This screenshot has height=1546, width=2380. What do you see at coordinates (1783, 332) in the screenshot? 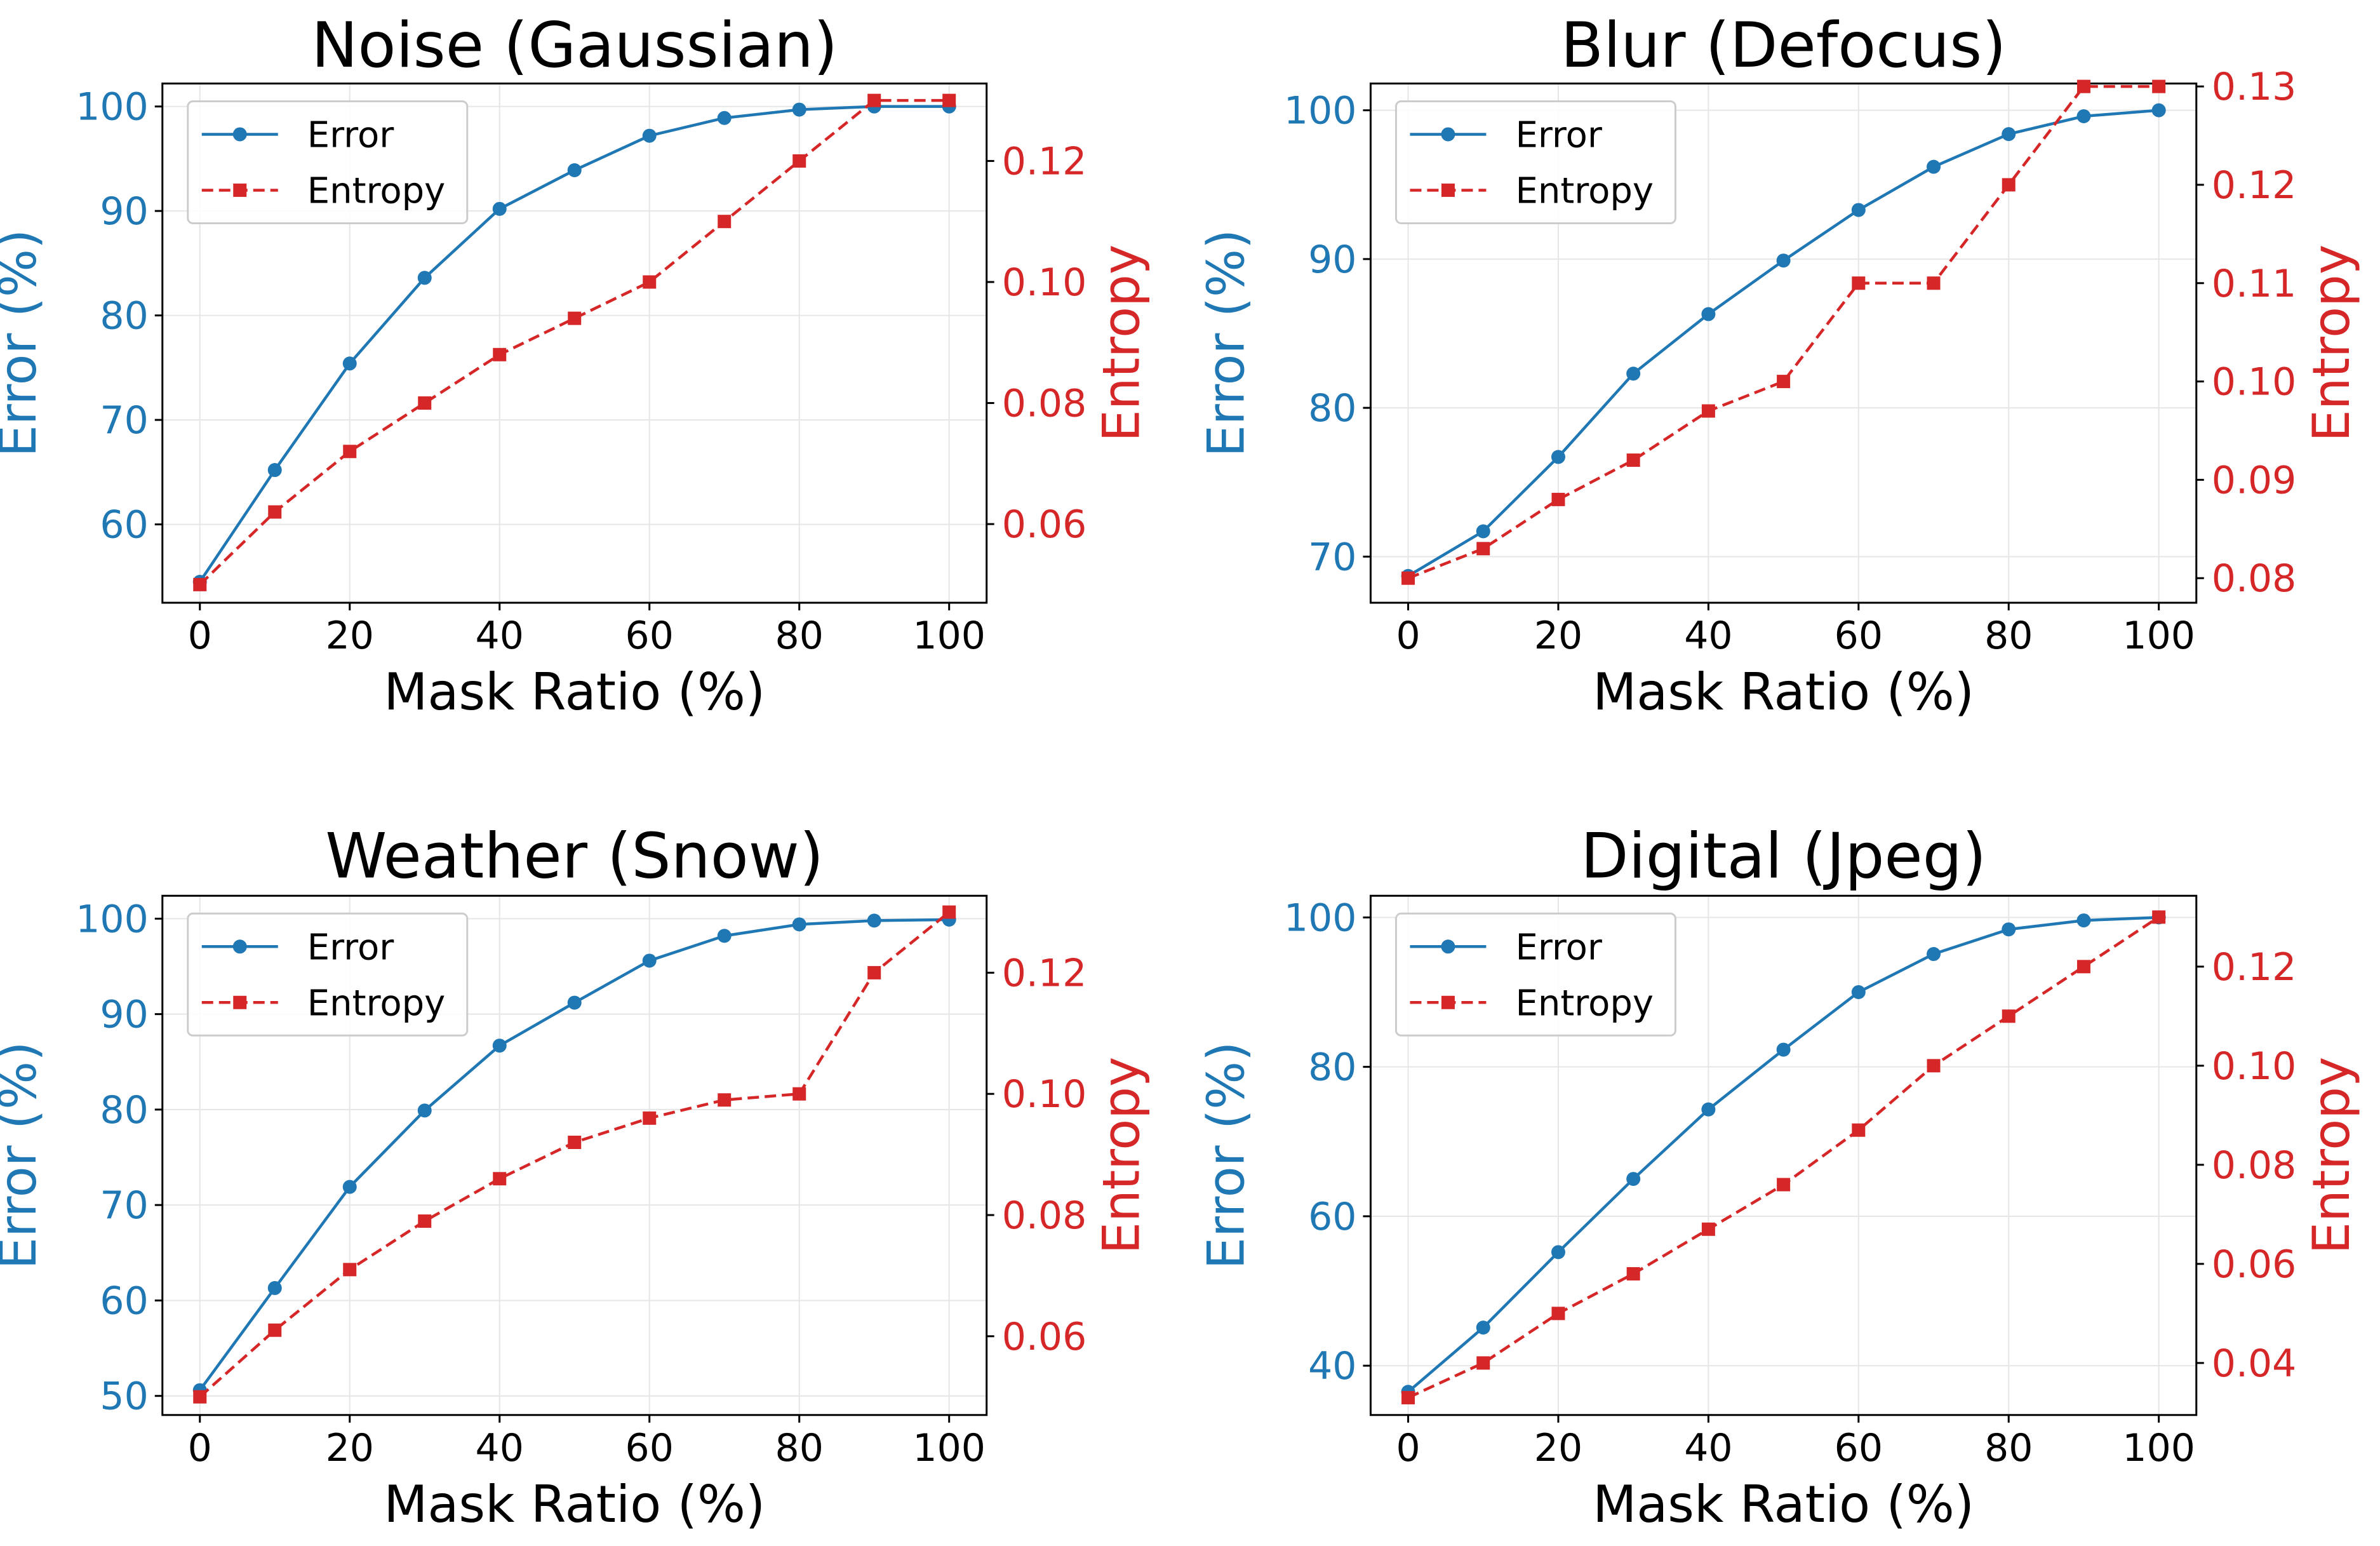
I see `series-line-entropy` at bounding box center [1783, 332].